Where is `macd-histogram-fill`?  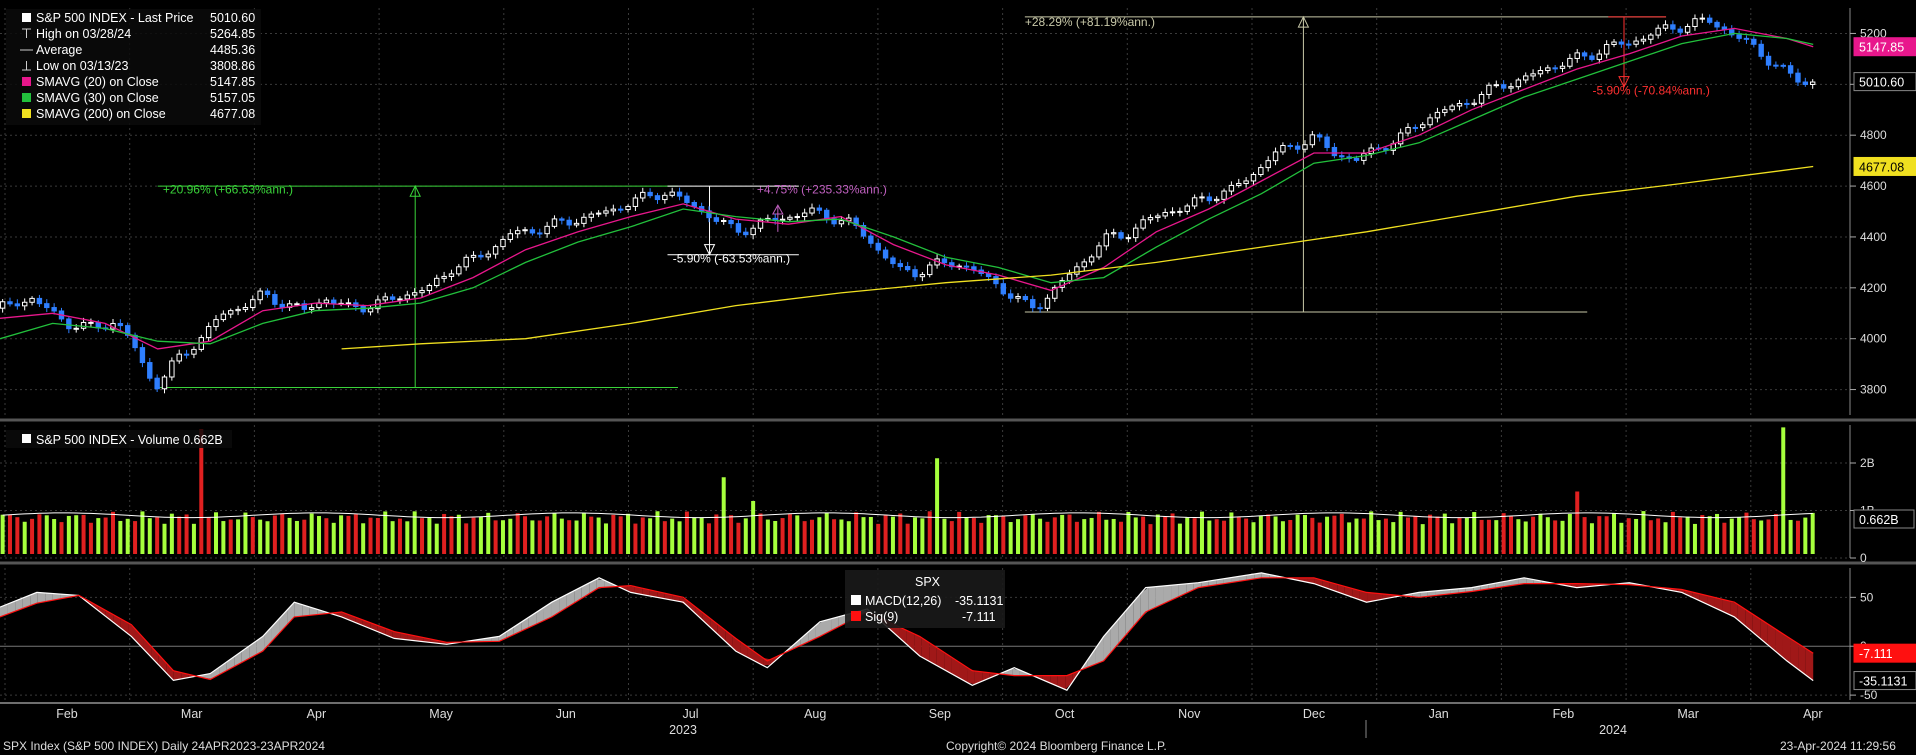 macd-histogram-fill is located at coordinates (907, 631).